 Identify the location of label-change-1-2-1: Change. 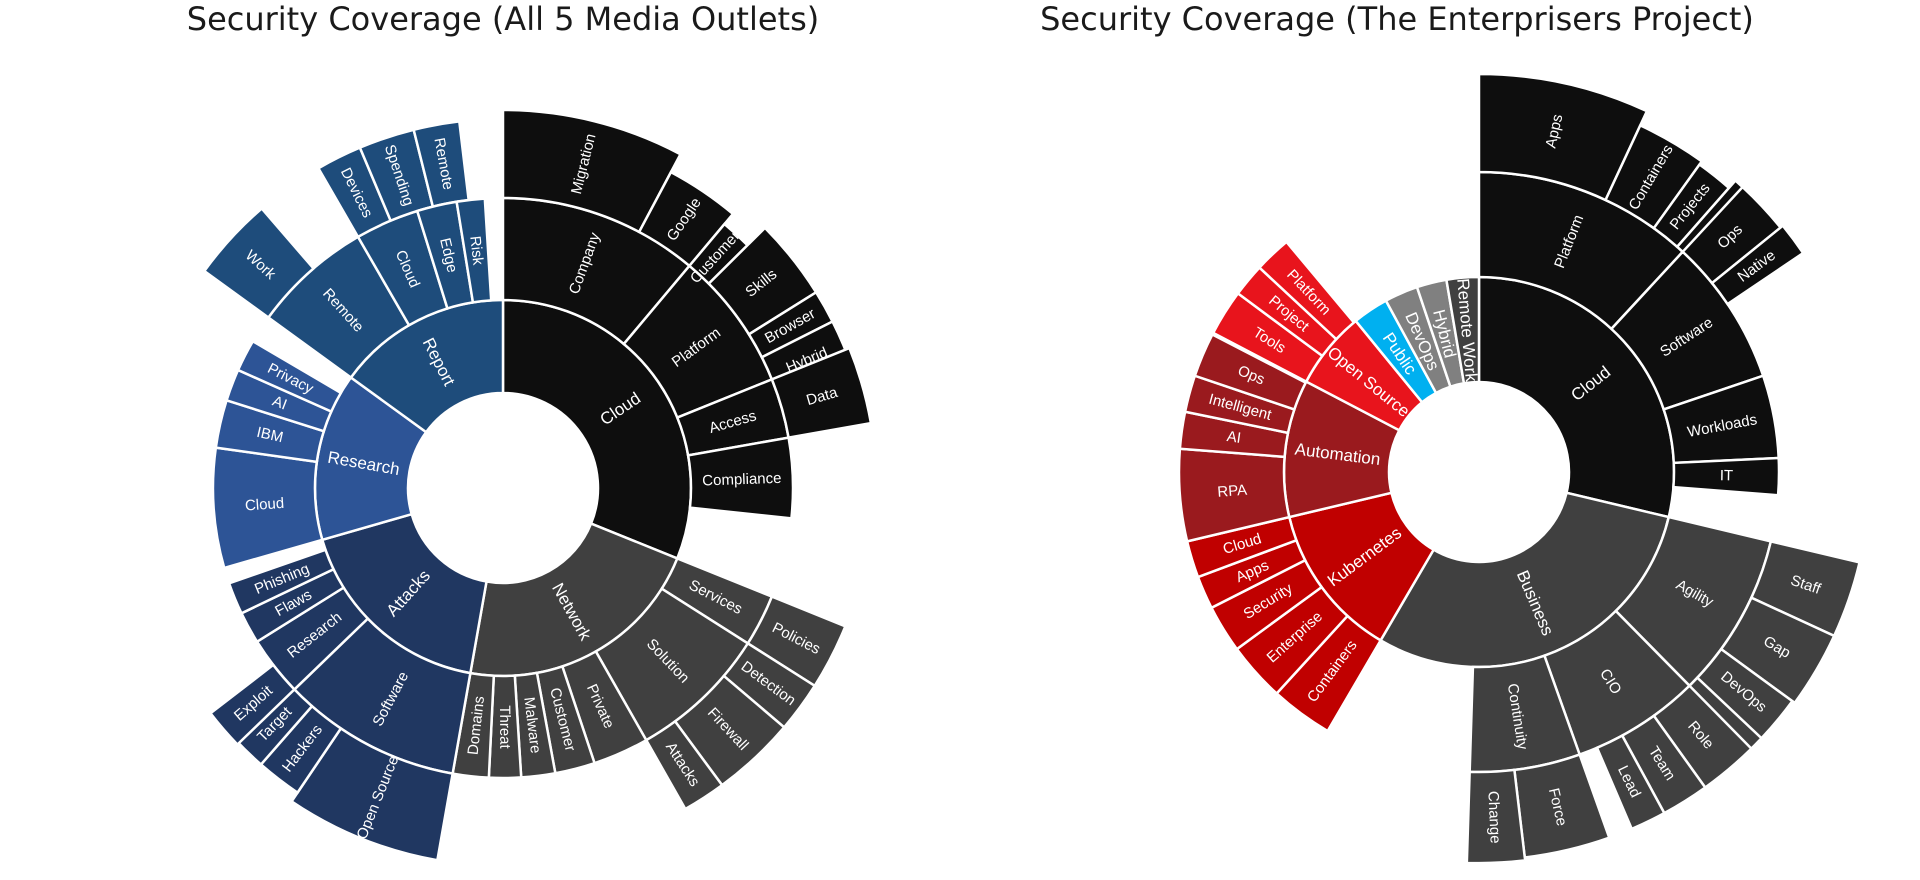
(1493, 817).